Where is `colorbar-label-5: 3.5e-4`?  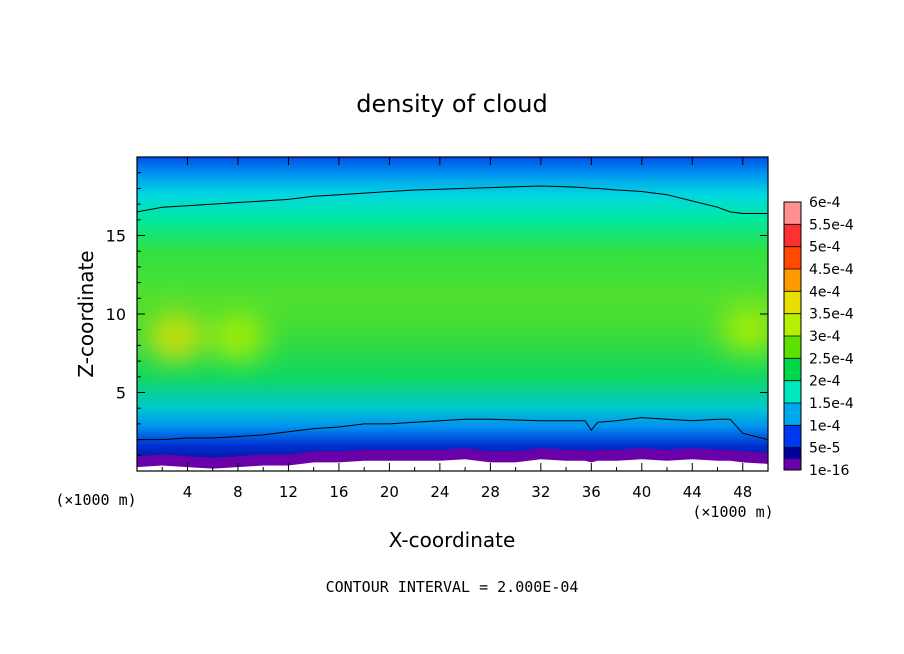
colorbar-label-5: 3.5e-4 is located at coordinates (831, 315).